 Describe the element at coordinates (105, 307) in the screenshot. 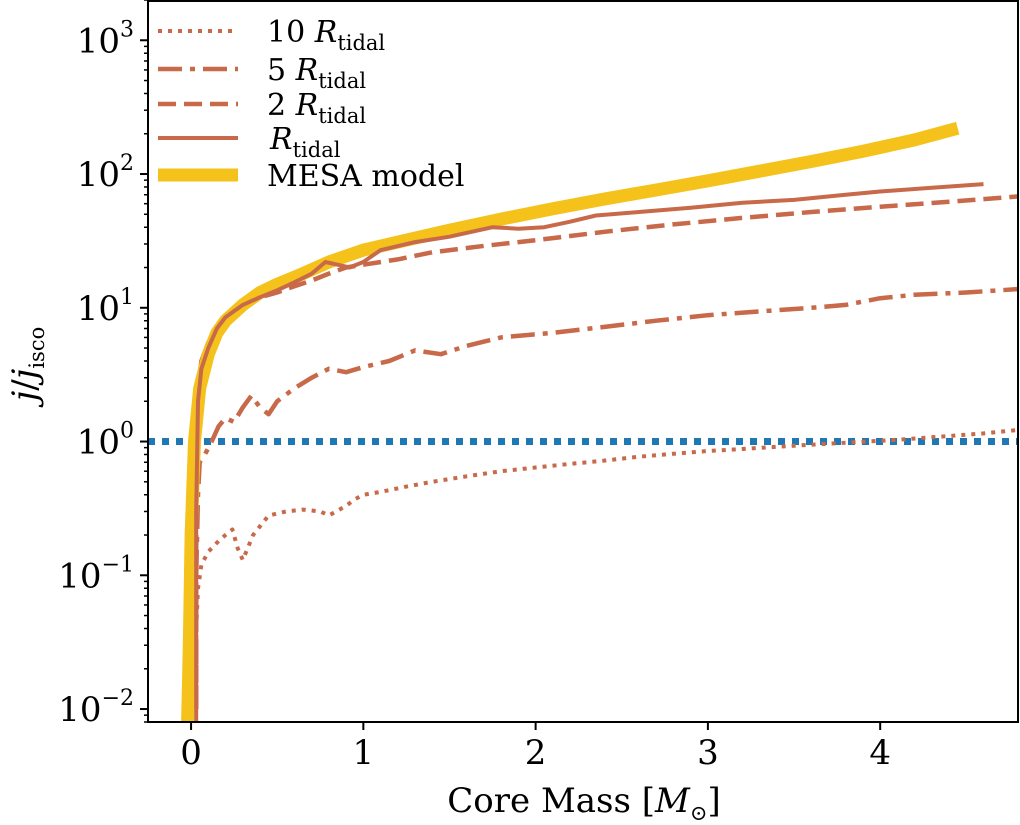

I see `y-tick-label: 10¹` at that location.